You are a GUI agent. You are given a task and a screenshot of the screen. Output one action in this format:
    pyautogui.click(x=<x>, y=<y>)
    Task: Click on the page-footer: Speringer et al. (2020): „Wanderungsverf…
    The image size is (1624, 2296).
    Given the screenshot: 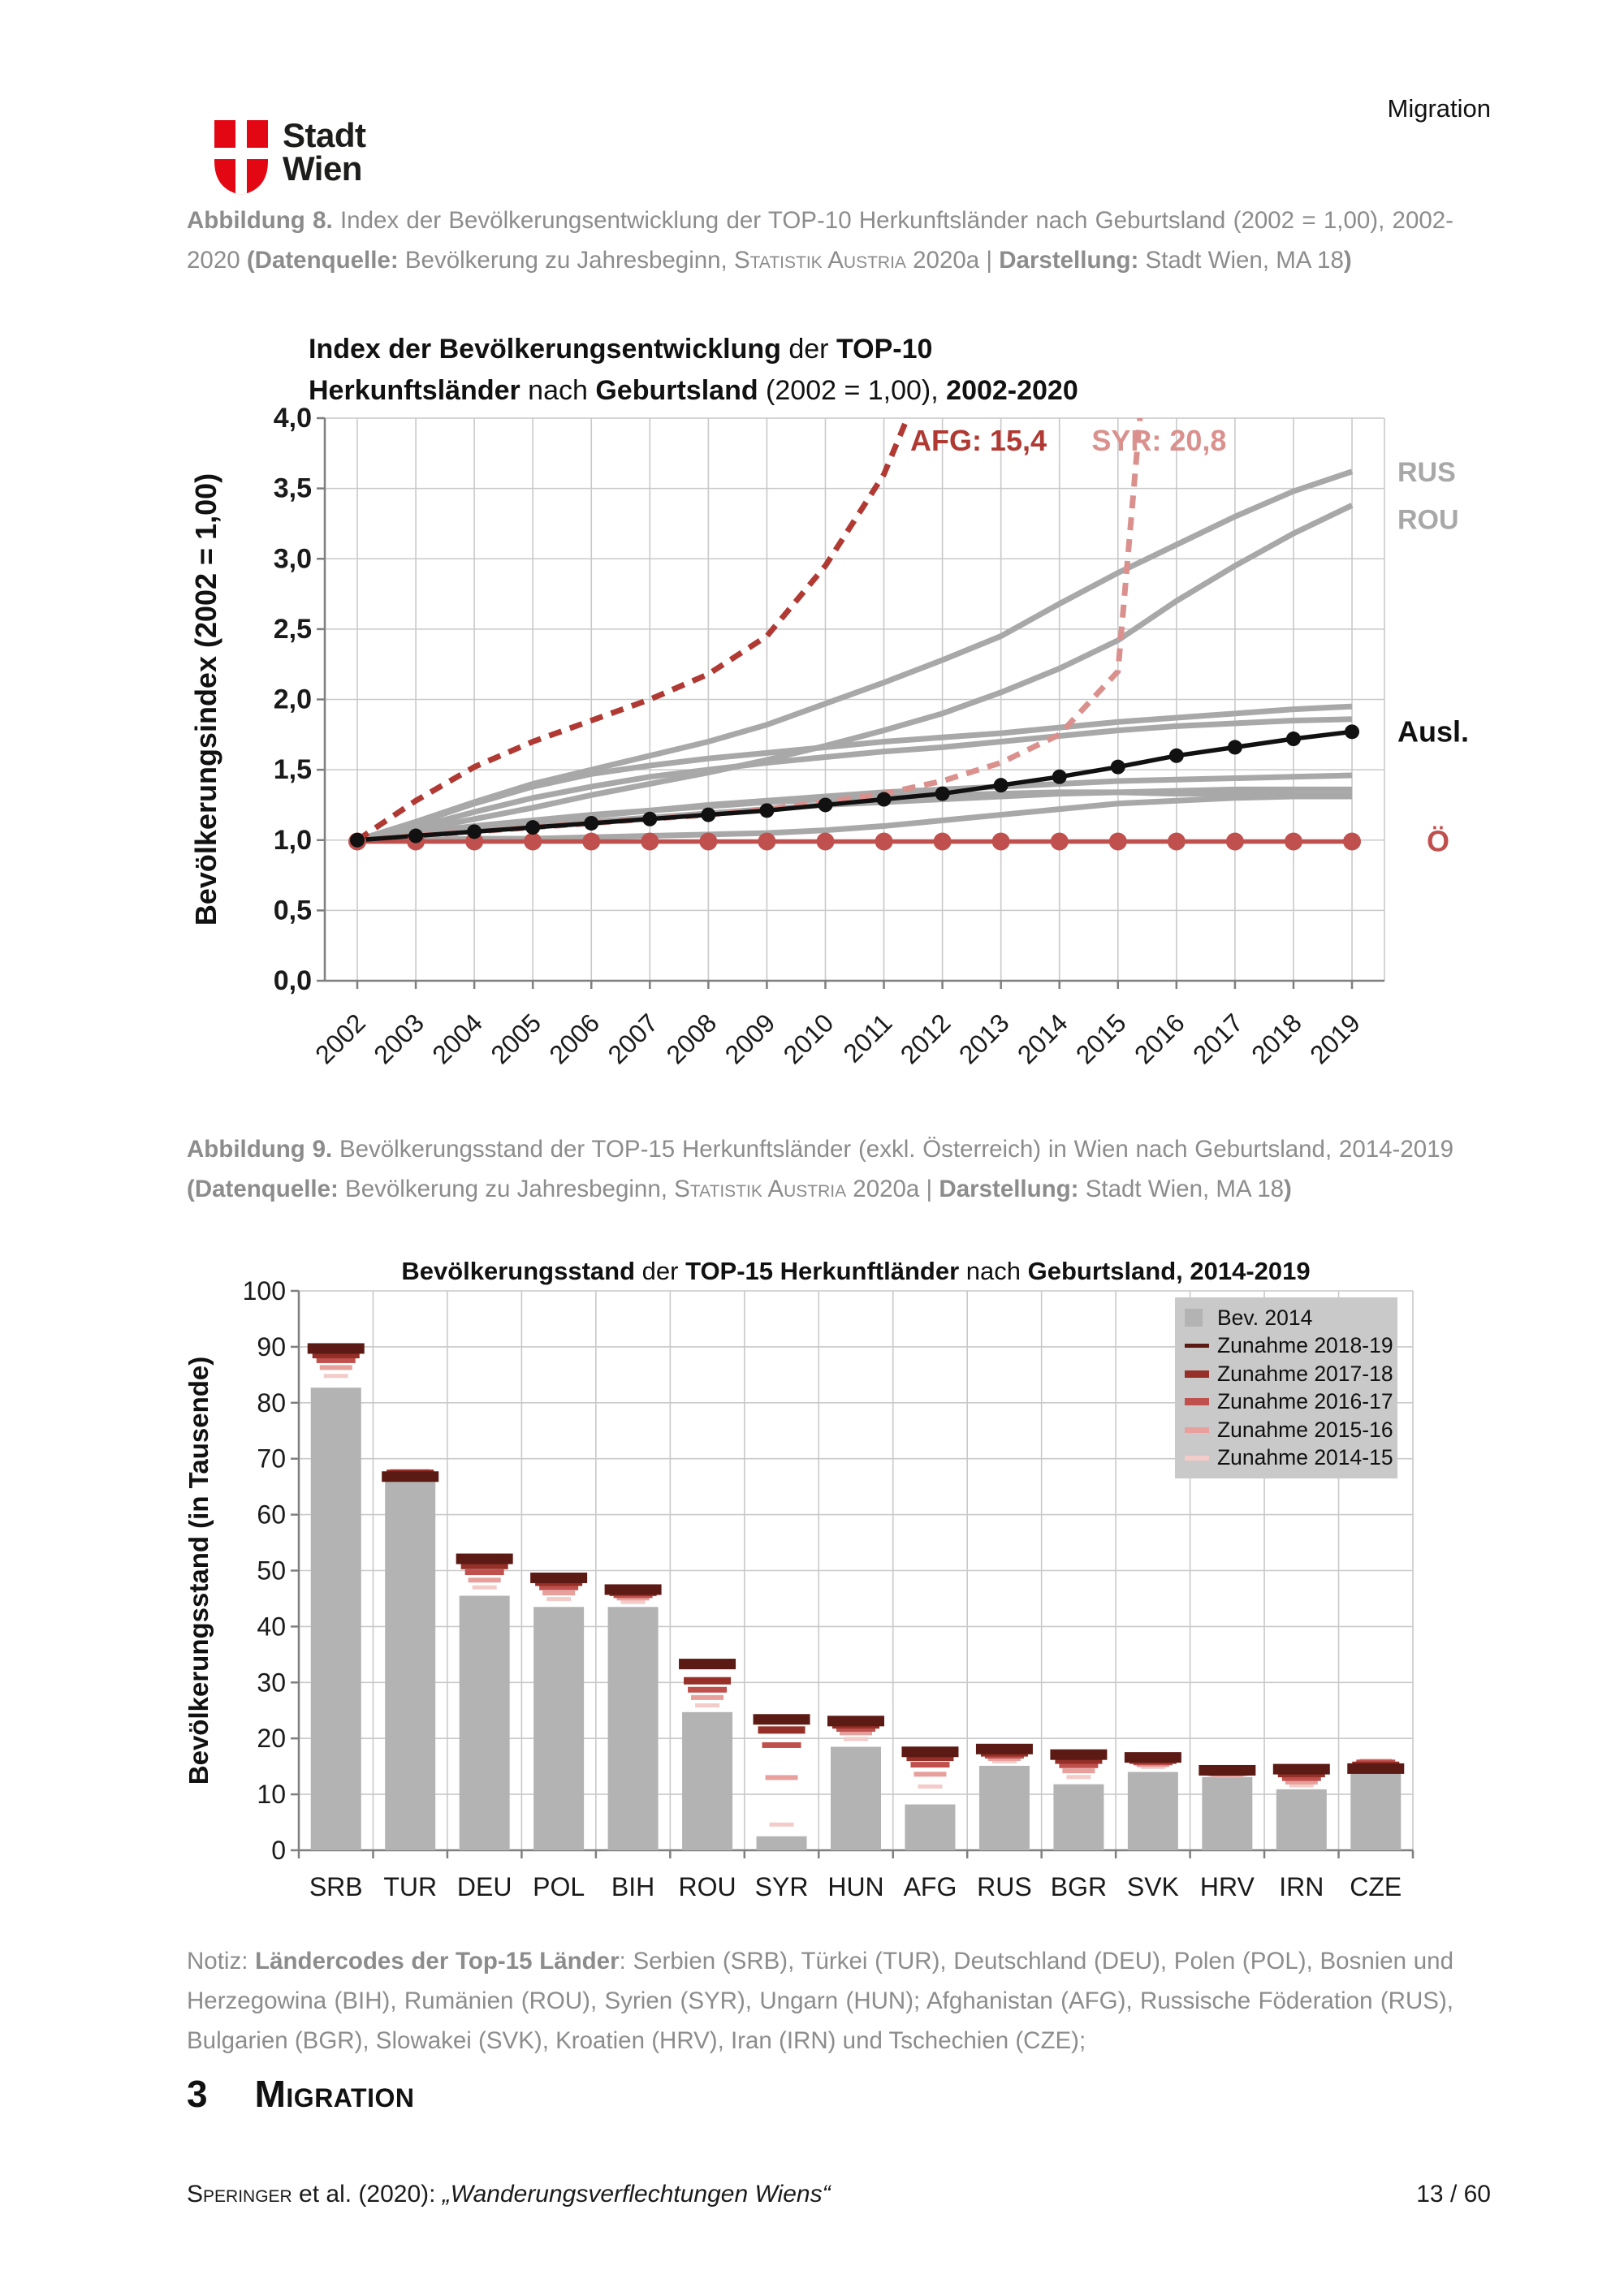 What is the action you would take?
    pyautogui.click(x=839, y=2194)
    